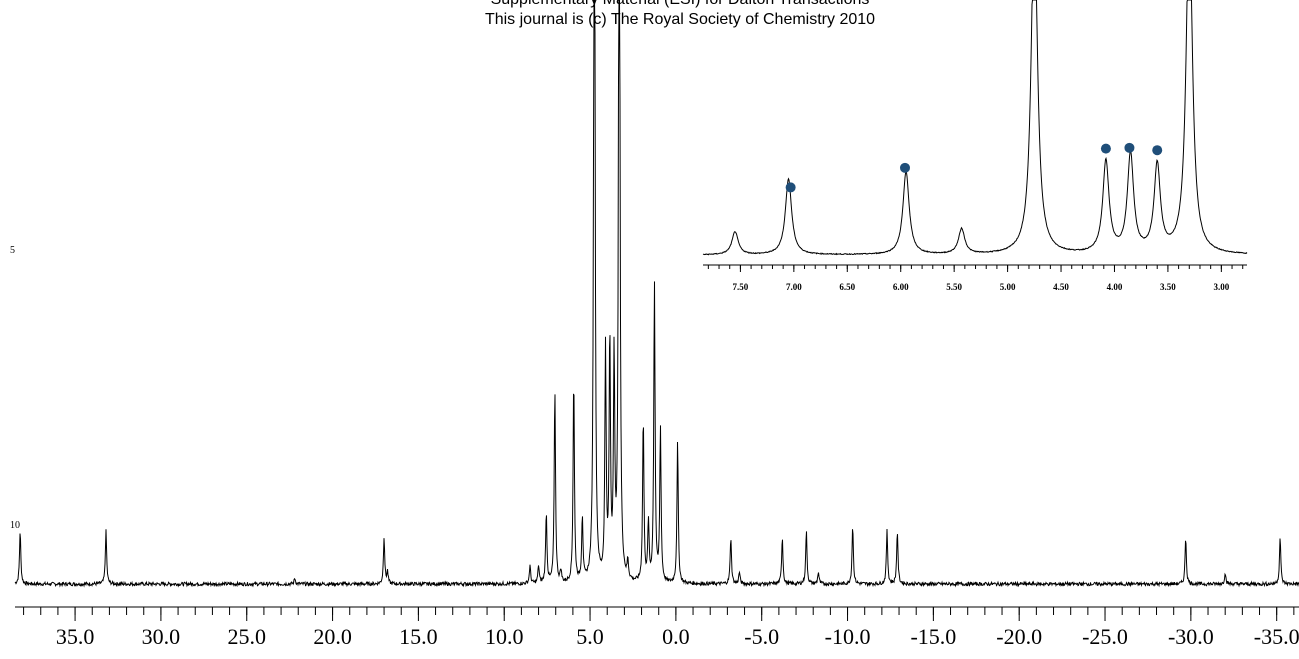 The image size is (1299, 659). Describe the element at coordinates (676, 636) in the screenshot. I see `tick-label: 0.0` at that location.